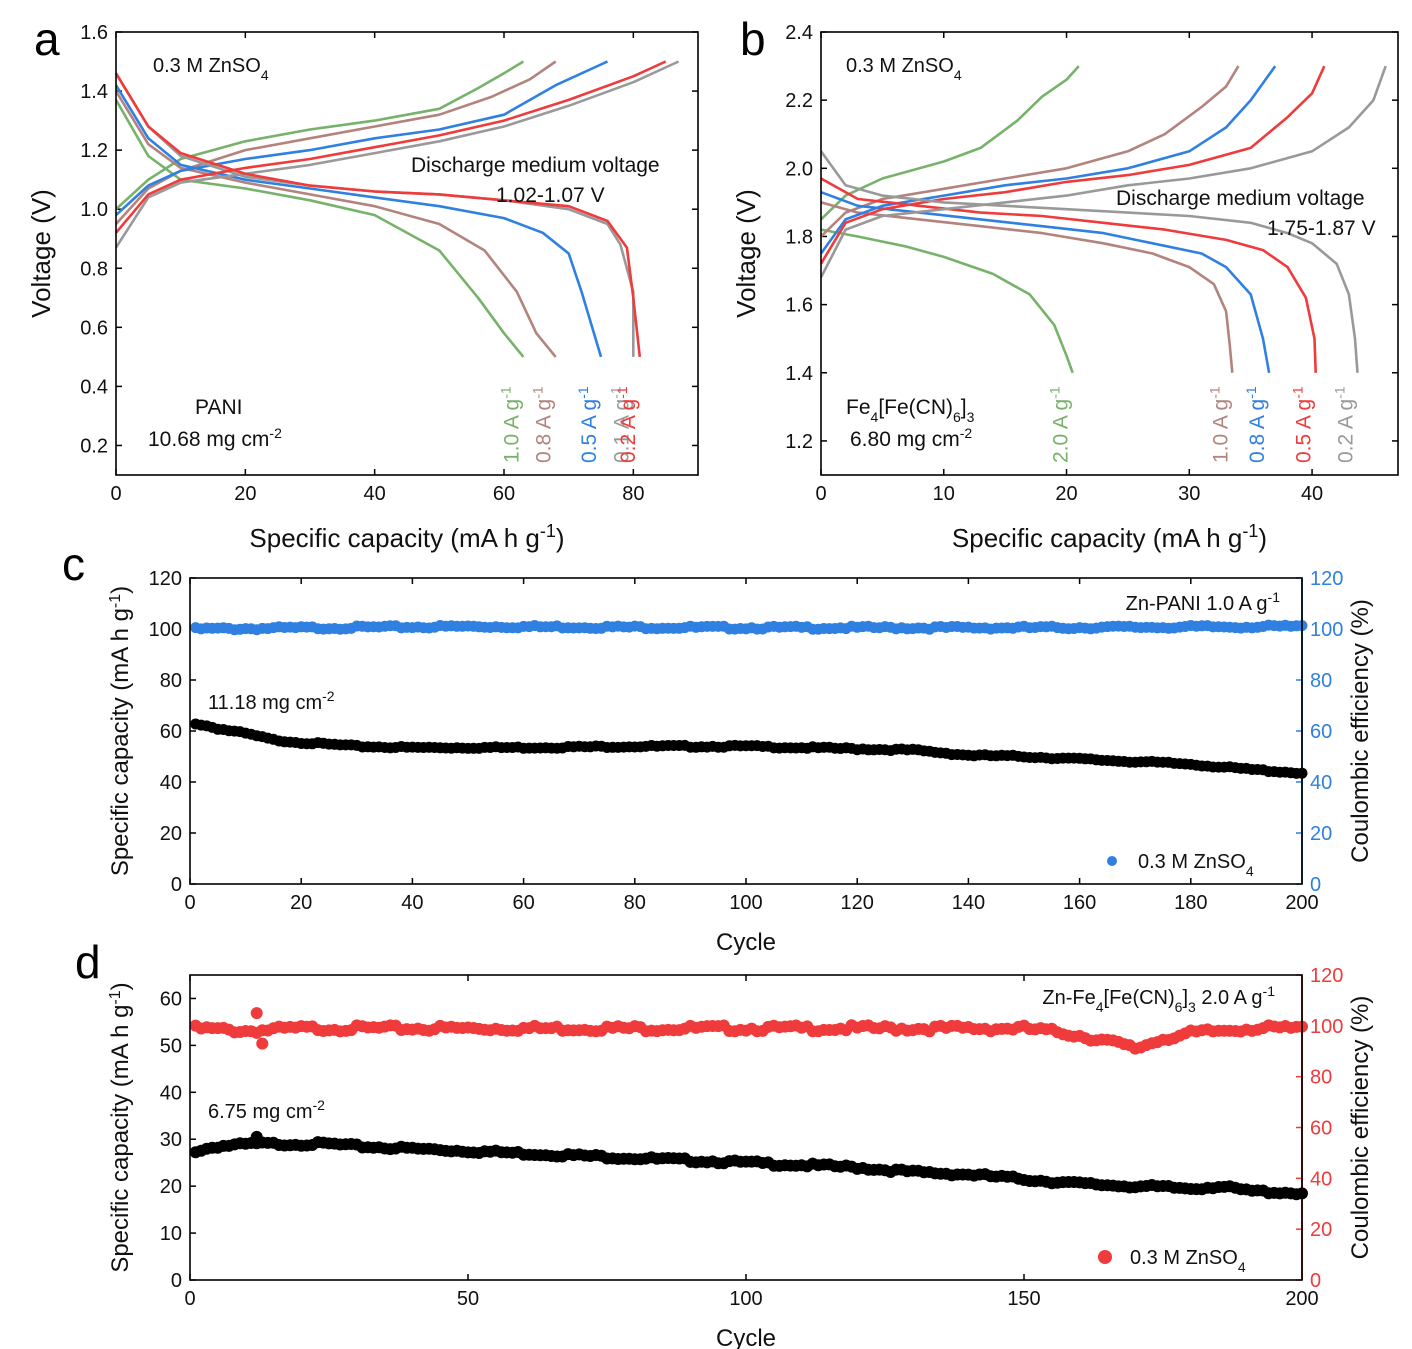 Image resolution: width=1412 pixels, height=1349 pixels. I want to click on series-b-2-discharge, so click(1045, 282).